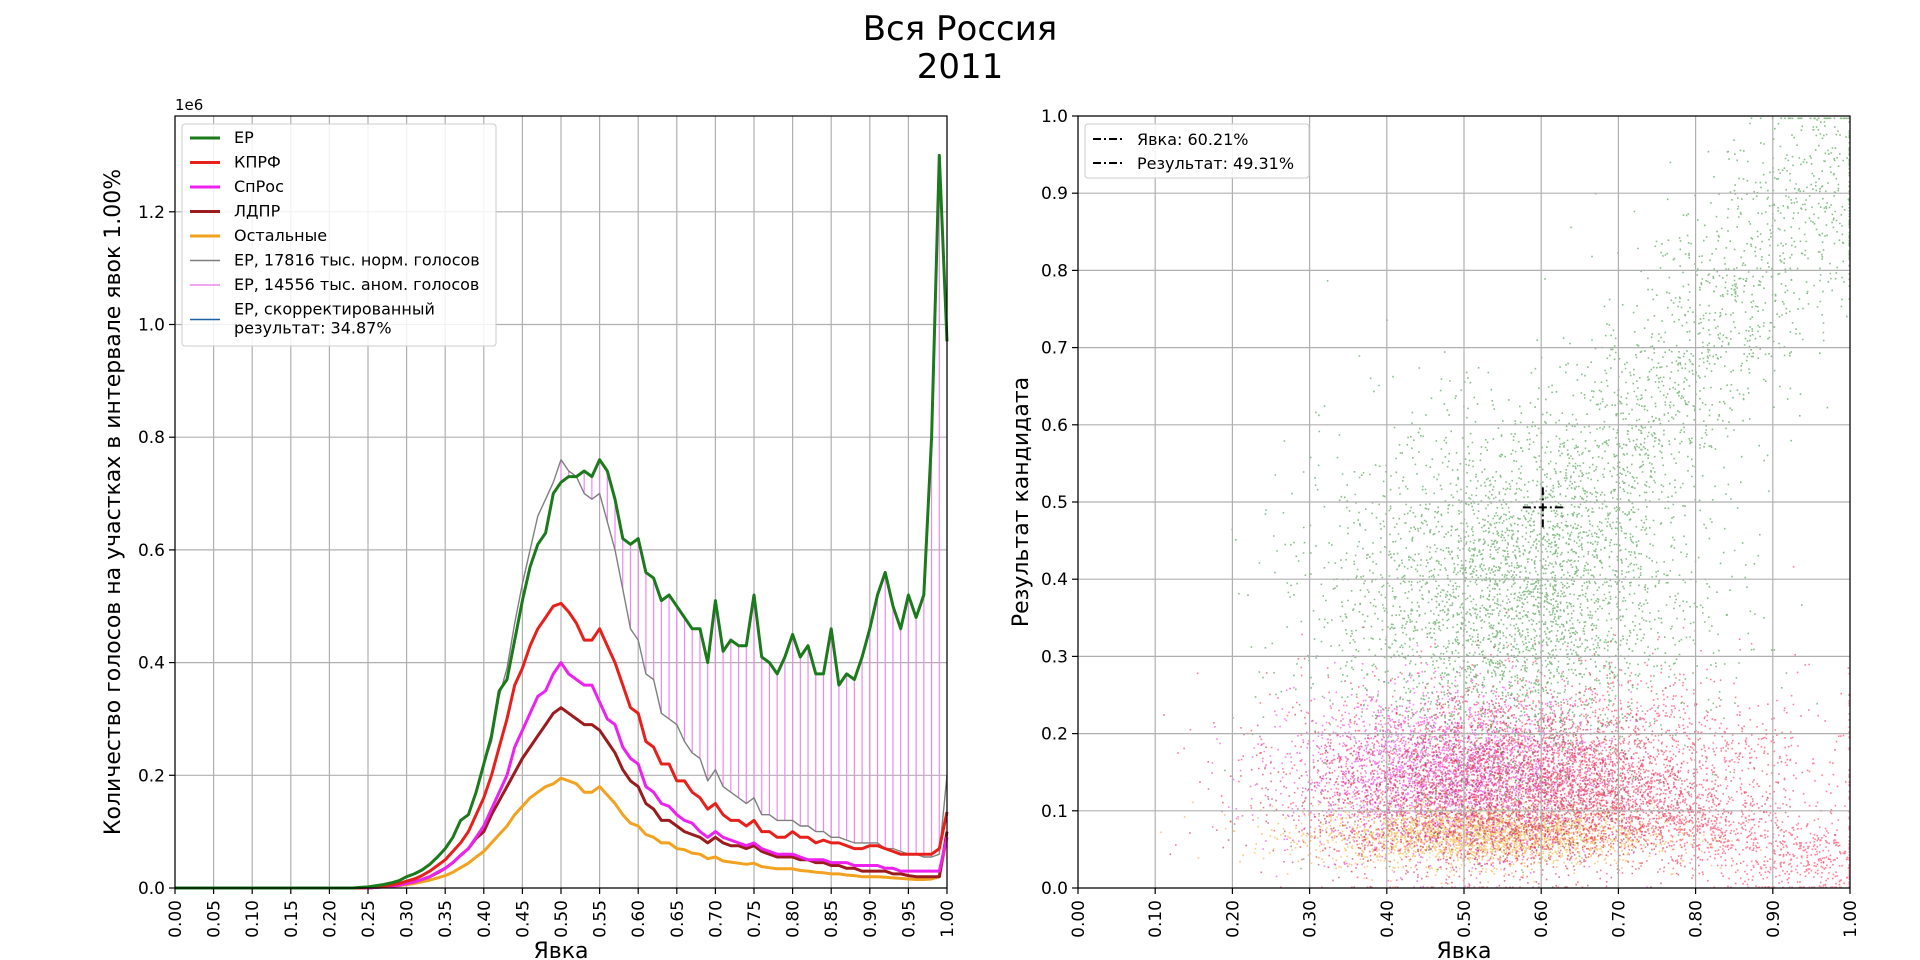 The height and width of the screenshot is (960, 1920). What do you see at coordinates (280, 235) in the screenshot?
I see `legend-label: Остальные` at bounding box center [280, 235].